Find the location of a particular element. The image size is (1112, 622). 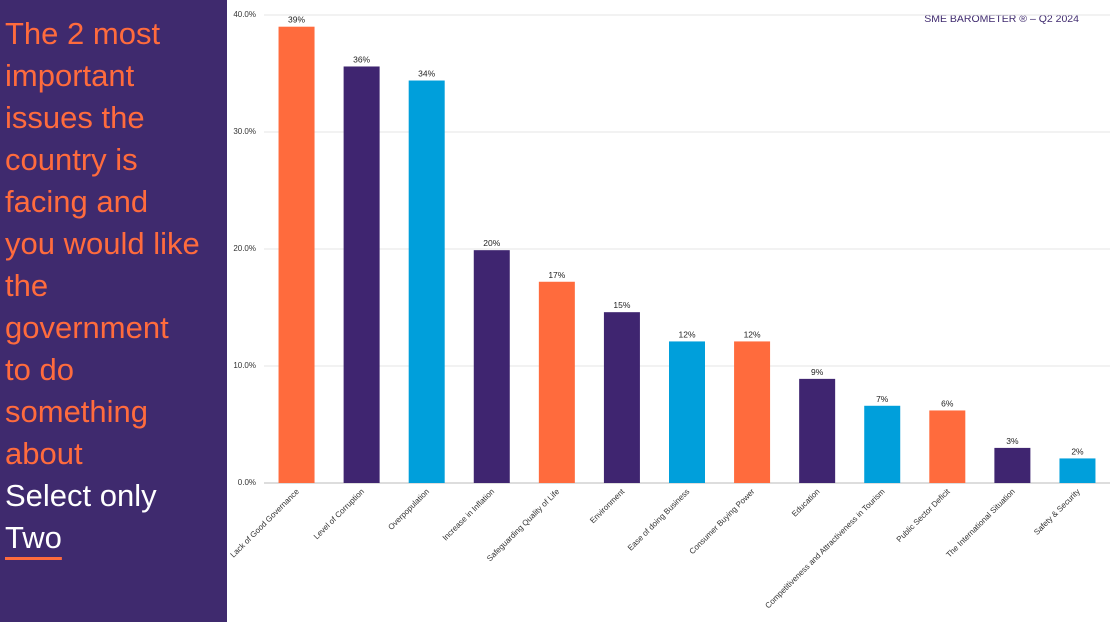

question-line: to do is located at coordinates (39, 369).